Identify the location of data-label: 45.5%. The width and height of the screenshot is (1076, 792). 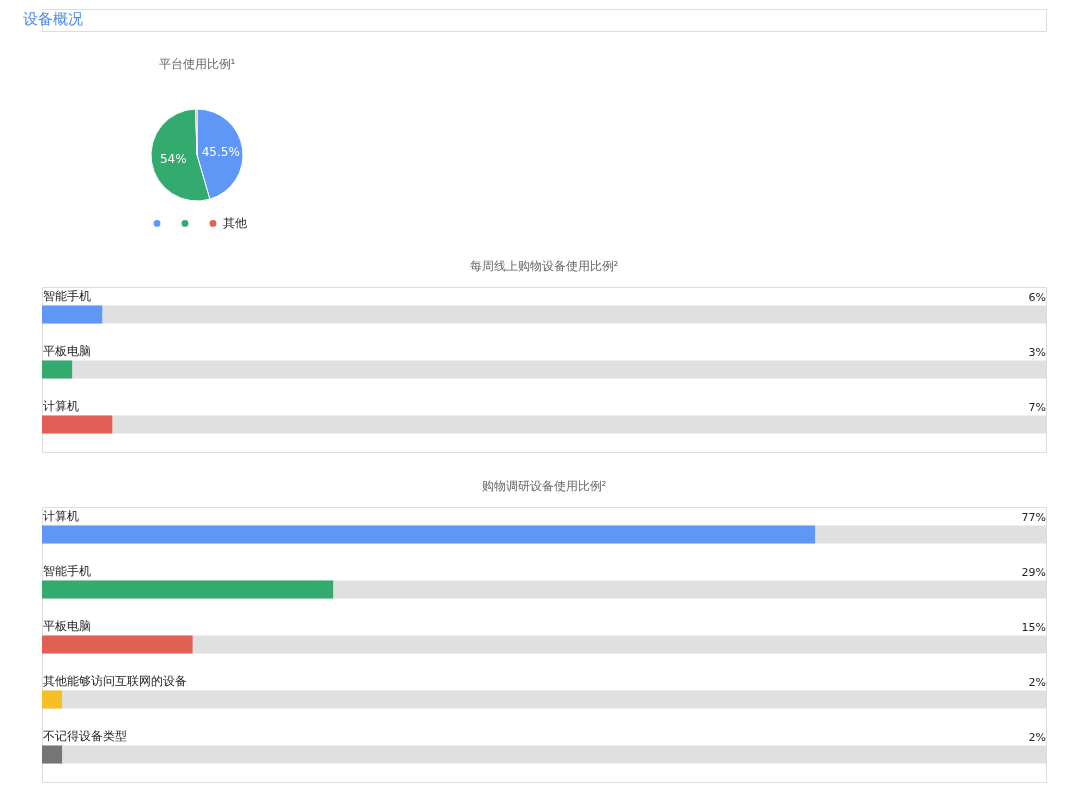
(220, 151).